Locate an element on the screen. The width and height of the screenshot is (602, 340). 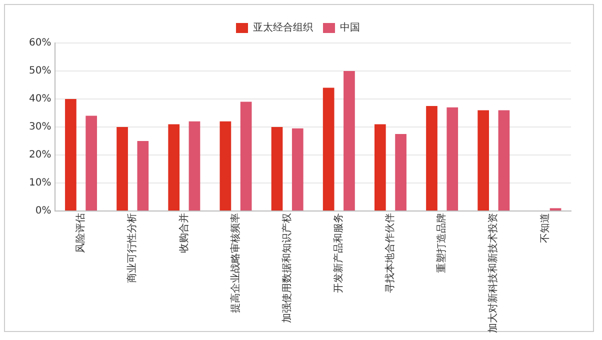
legend-label: 中国 is located at coordinates (350, 28).